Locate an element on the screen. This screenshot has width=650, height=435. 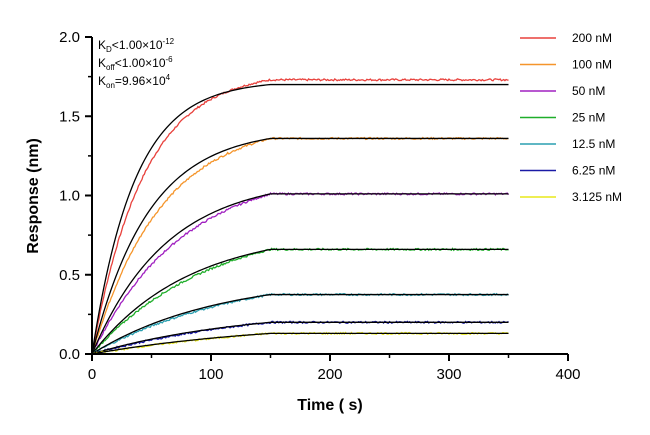
x-tick-label: 400 is located at coordinates (567, 374).